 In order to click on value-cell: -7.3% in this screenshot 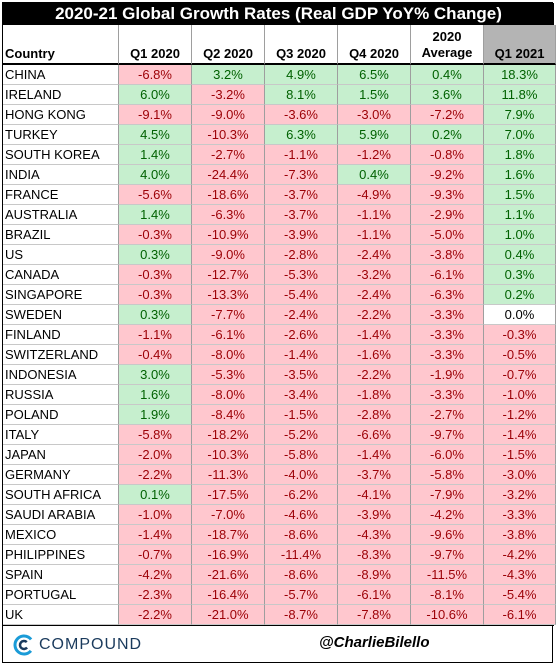, I will do `click(301, 175)`.